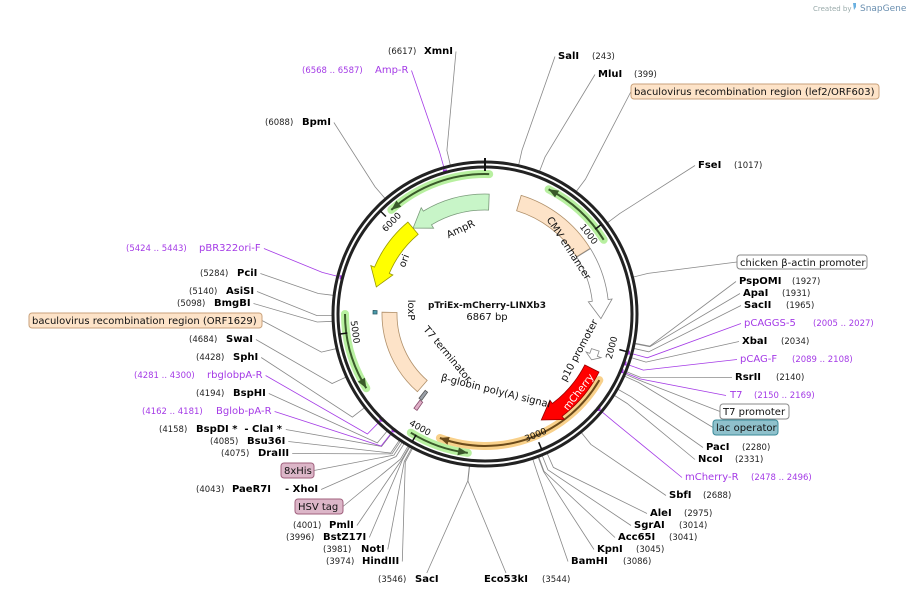 The height and width of the screenshot is (595, 910). Describe the element at coordinates (227, 357) in the screenshot. I see `enzyme-sphi: (4428) SphI` at that location.